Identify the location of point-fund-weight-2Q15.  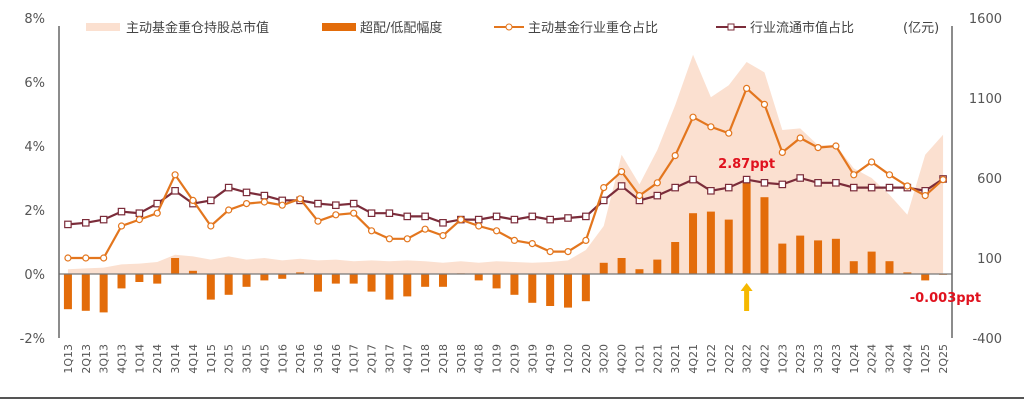
(229, 210).